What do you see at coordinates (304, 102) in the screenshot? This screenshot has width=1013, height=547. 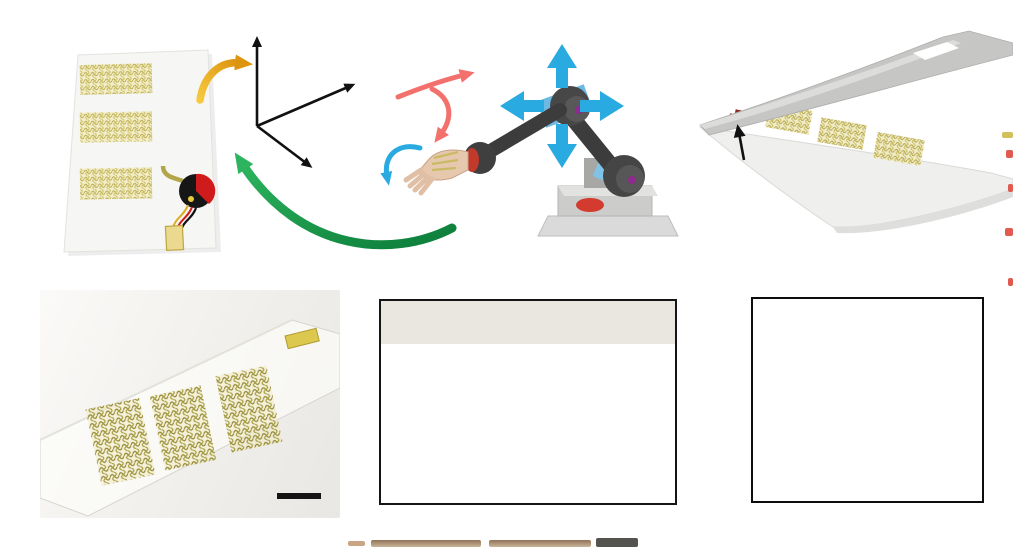 I see `knn-scatter-plot` at bounding box center [304, 102].